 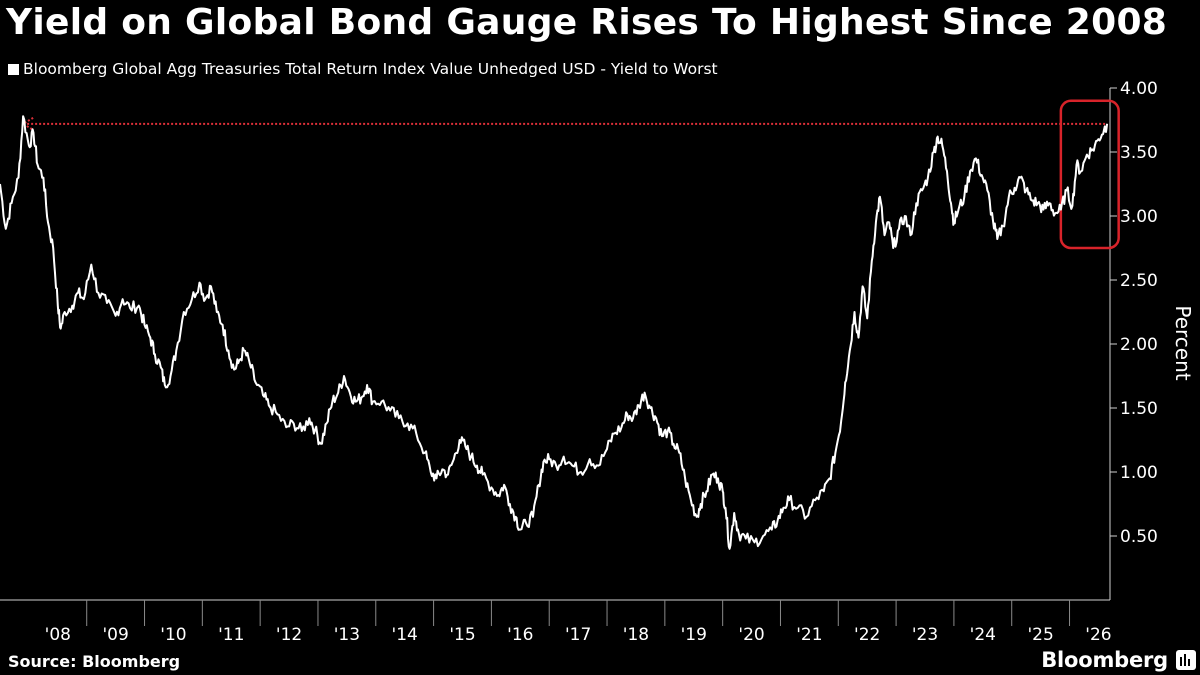 I want to click on x-tick-label: '17, so click(x=578, y=635).